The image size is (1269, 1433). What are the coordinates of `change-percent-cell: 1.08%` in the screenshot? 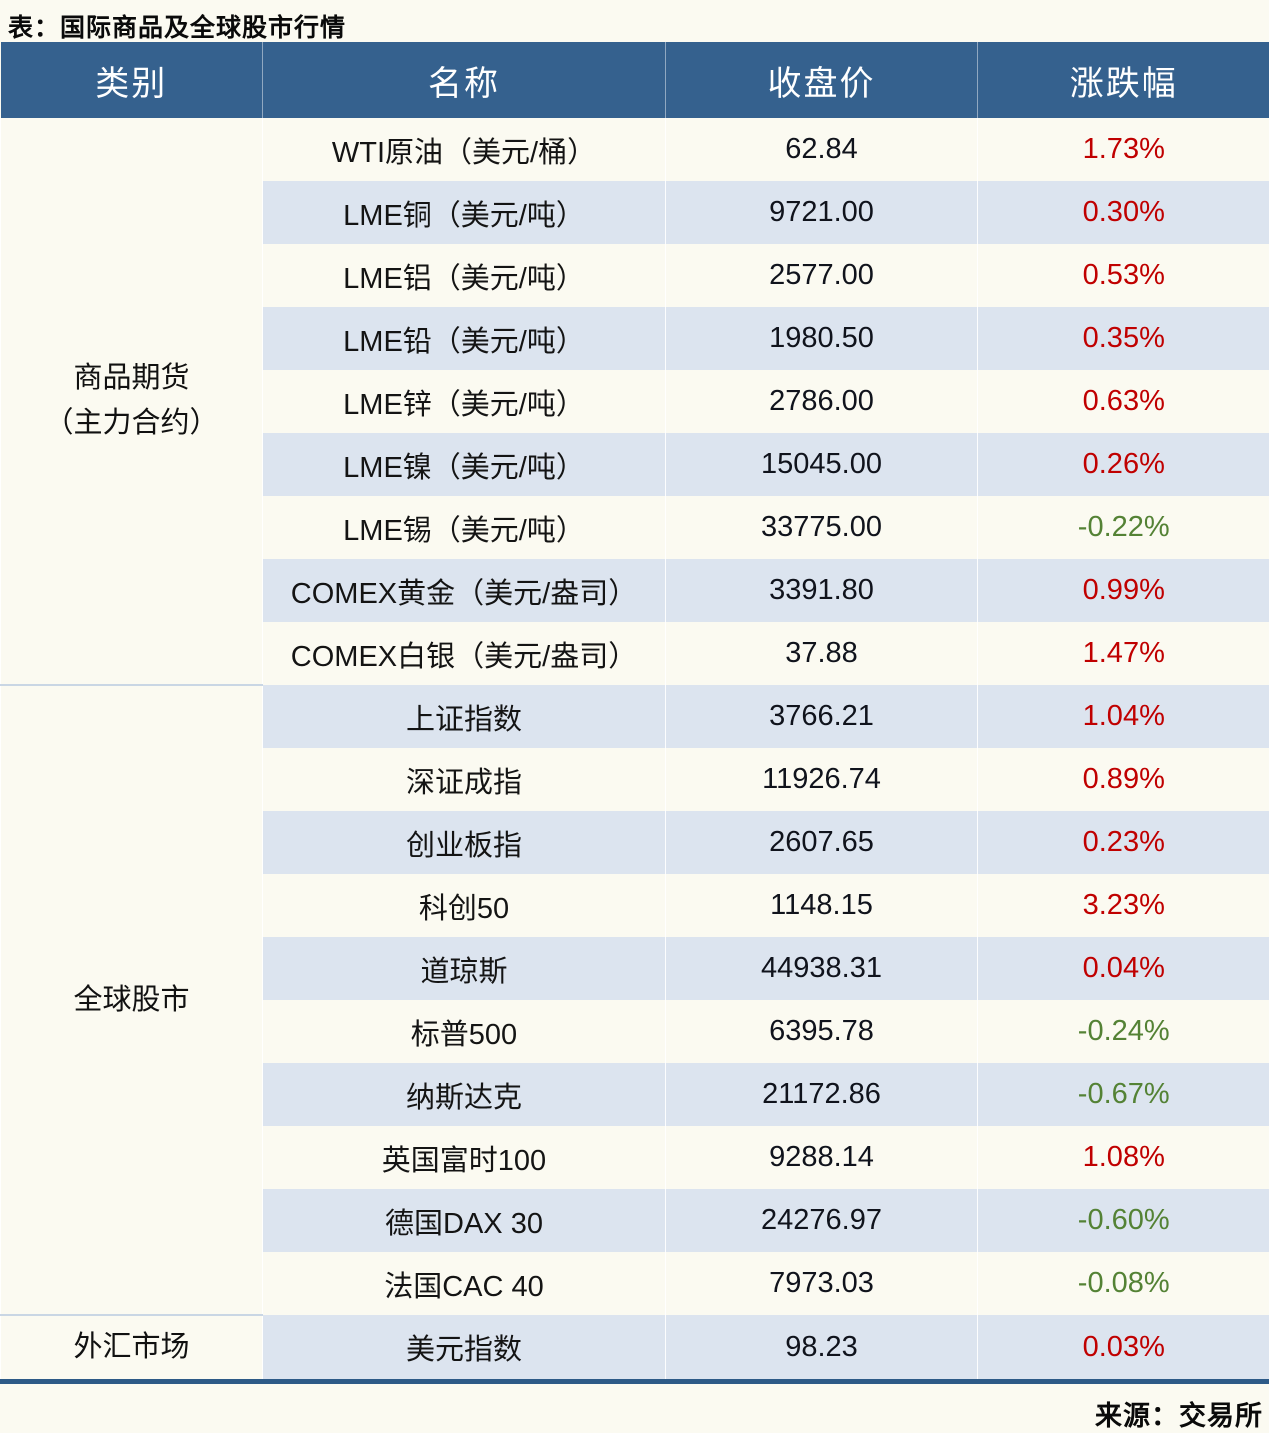 It's located at (1123, 1157).